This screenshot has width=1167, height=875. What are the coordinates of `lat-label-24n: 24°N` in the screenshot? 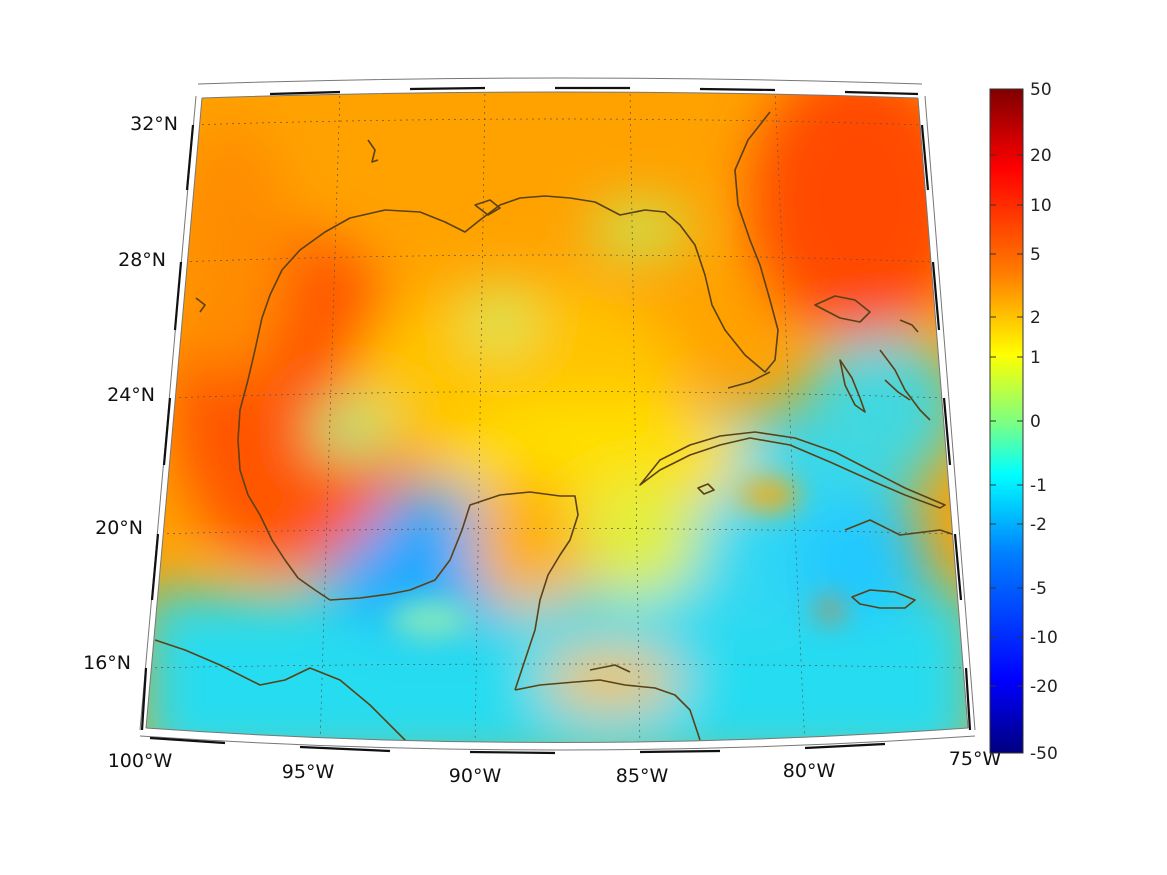 It's located at (131, 395).